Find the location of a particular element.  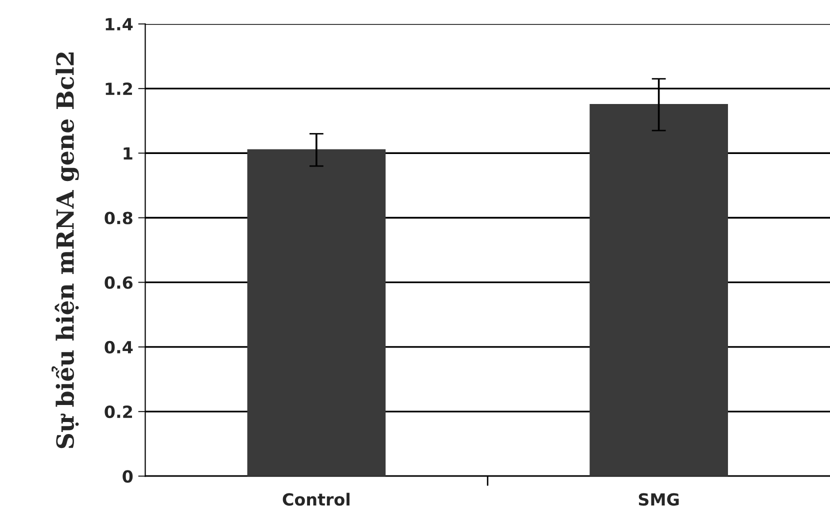

y-tick-label: 0.4 is located at coordinates (118, 347).